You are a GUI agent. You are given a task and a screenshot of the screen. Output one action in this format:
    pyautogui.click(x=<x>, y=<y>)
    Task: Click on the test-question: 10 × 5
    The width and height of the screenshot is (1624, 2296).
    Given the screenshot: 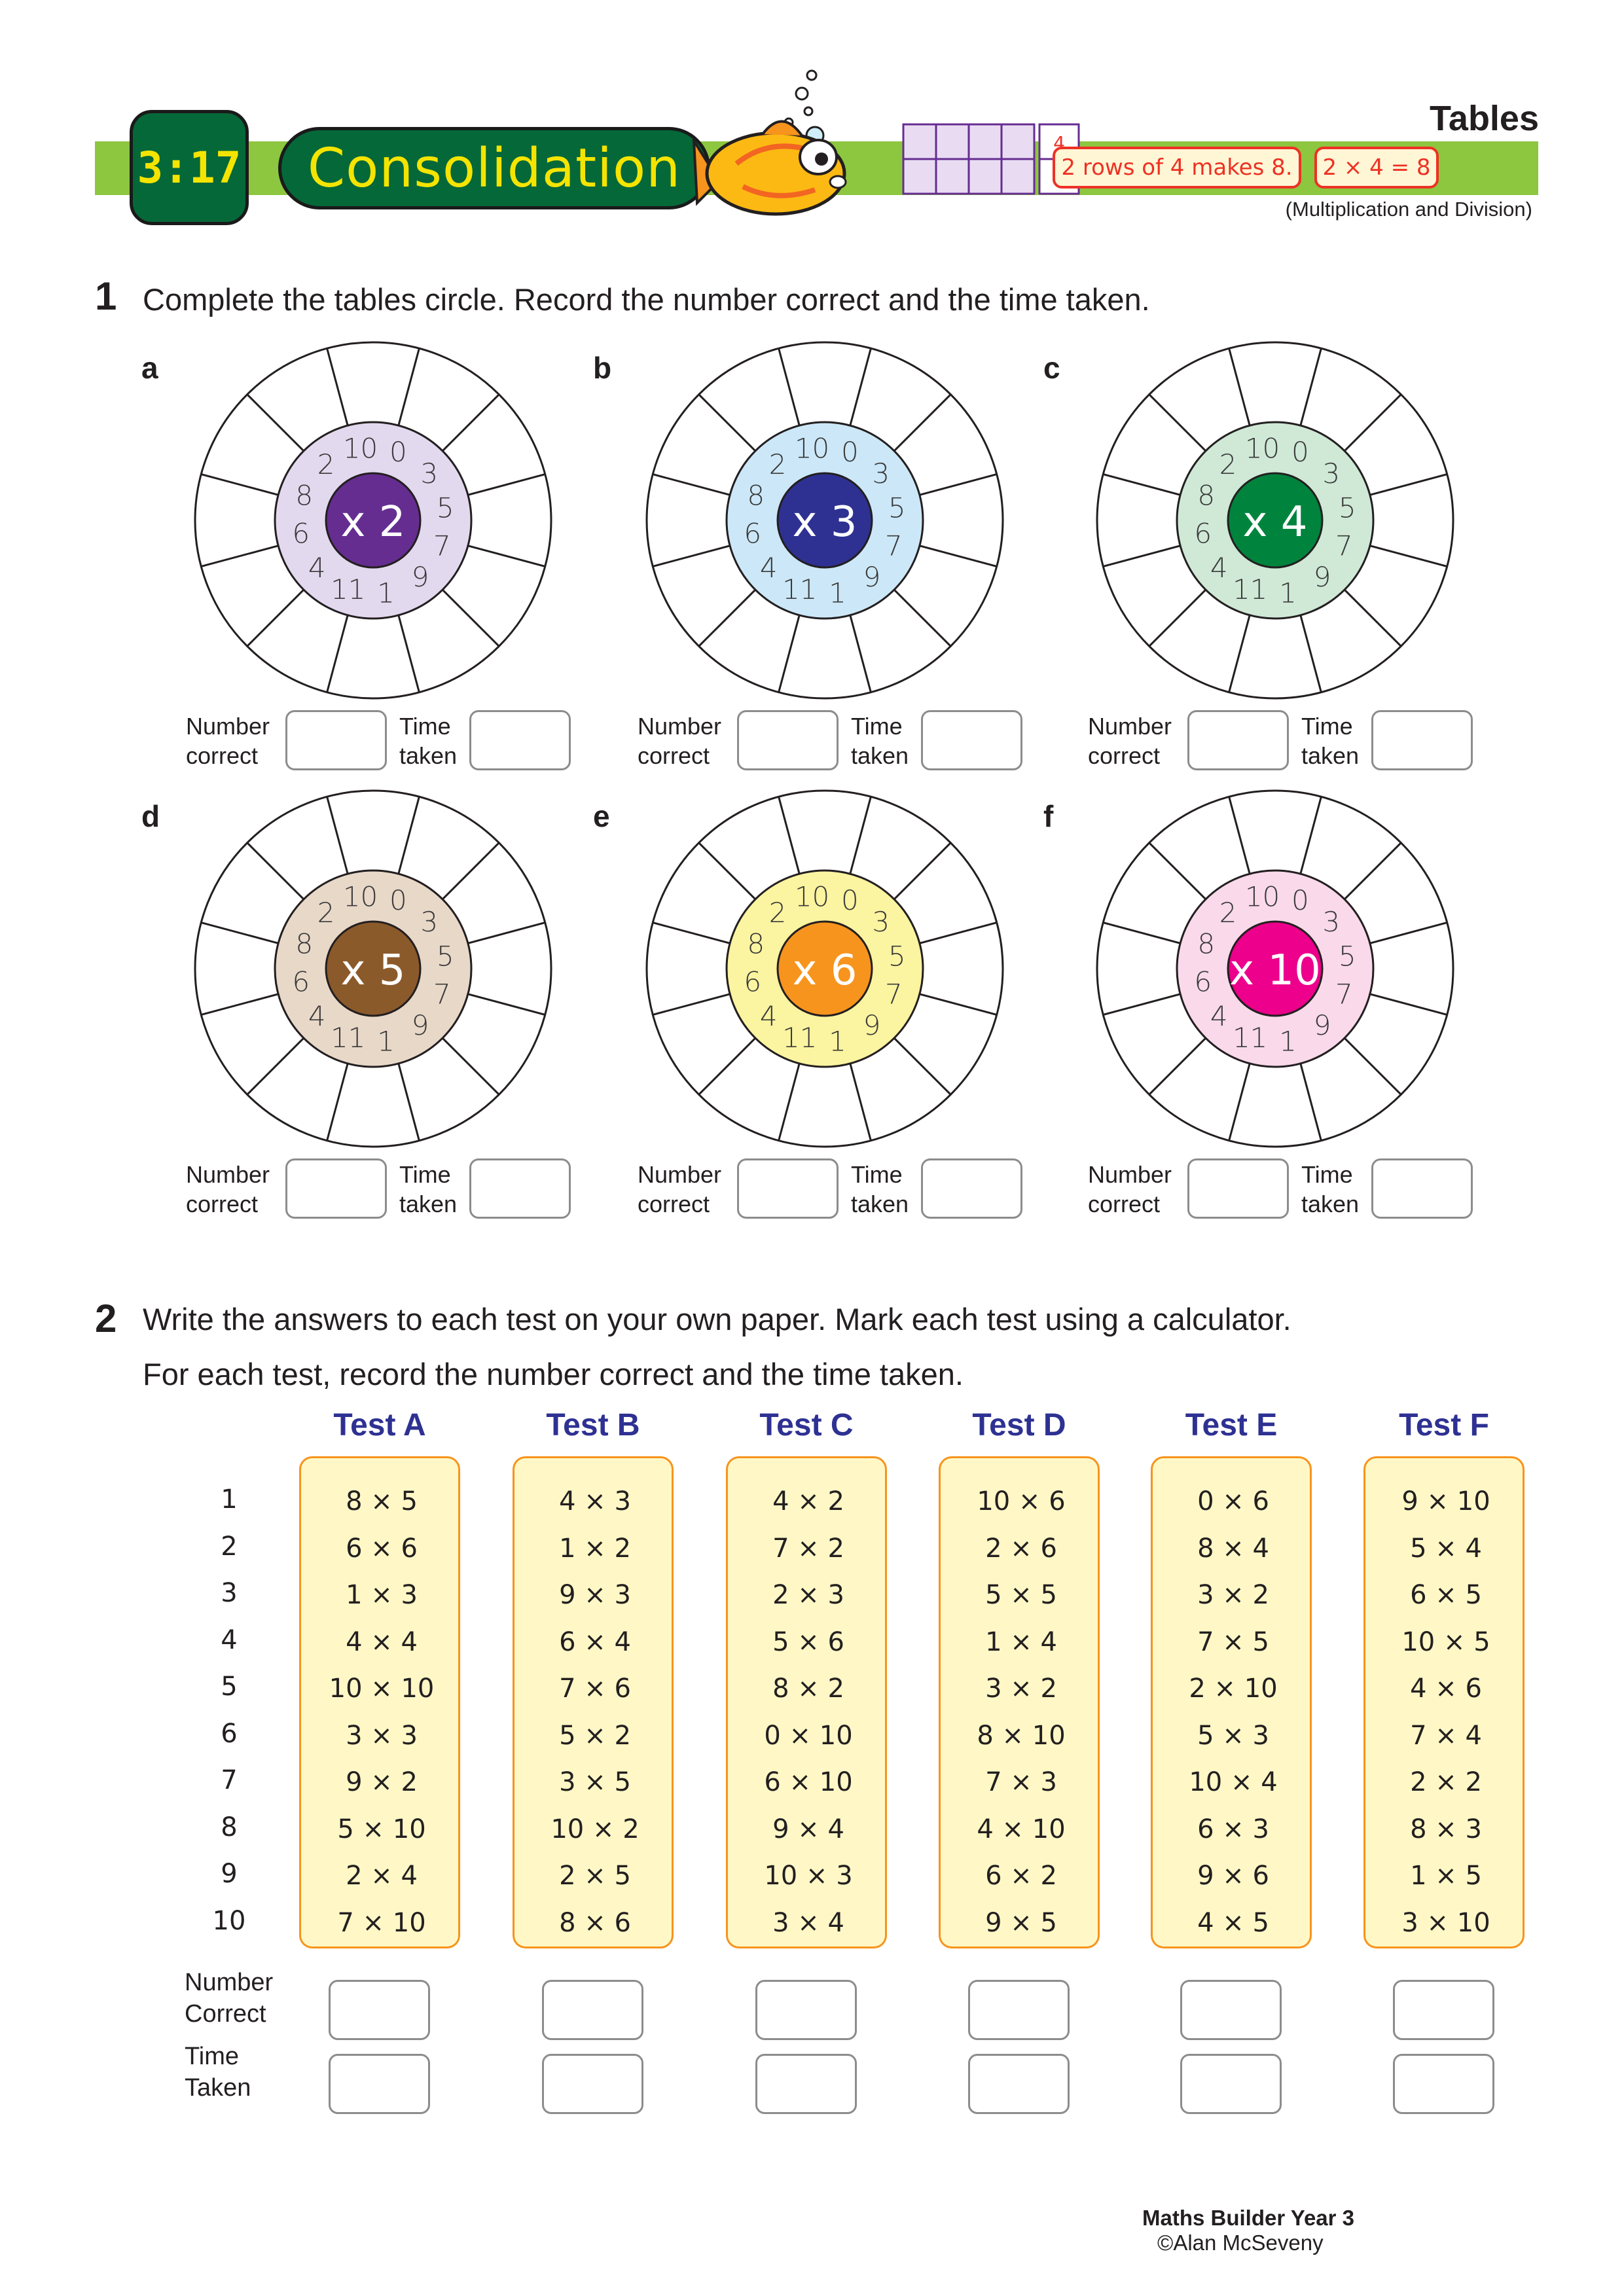 What is the action you would take?
    pyautogui.click(x=1445, y=1641)
    